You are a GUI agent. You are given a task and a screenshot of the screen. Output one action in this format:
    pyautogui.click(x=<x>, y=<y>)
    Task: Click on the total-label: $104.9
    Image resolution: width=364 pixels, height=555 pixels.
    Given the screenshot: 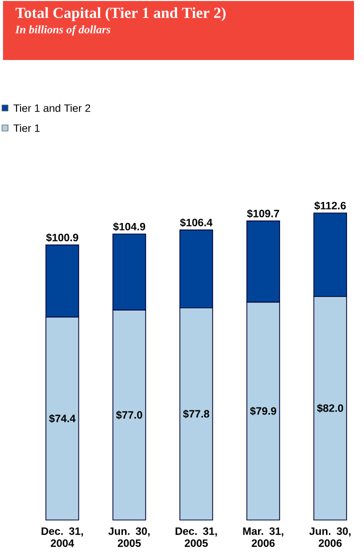 What is the action you would take?
    pyautogui.click(x=129, y=227)
    